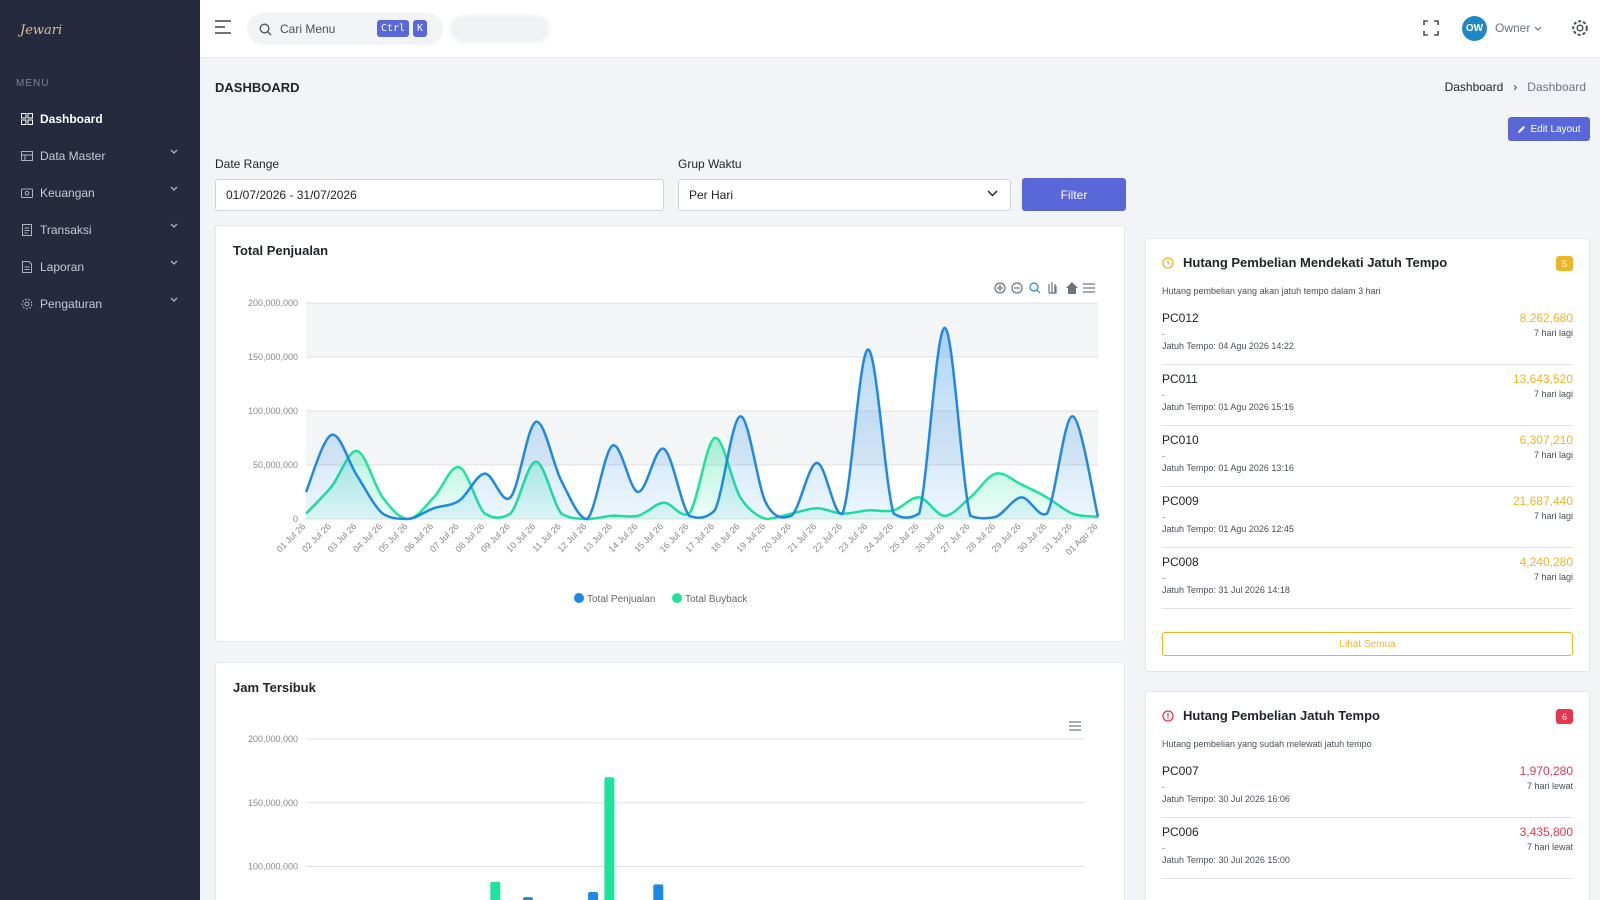  I want to click on search-icon, so click(265, 29).